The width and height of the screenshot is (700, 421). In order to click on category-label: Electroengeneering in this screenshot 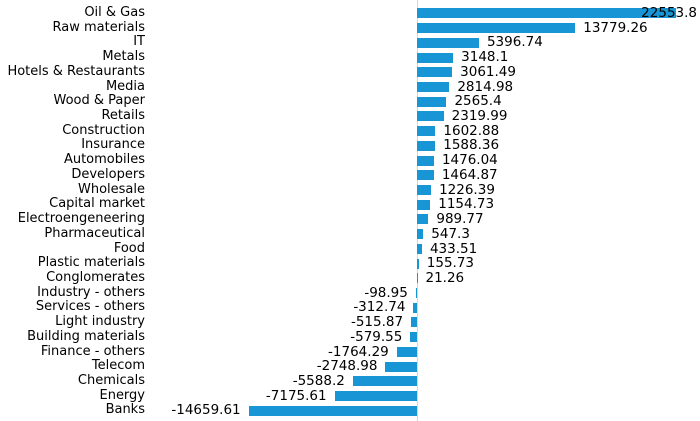, I will do `click(81, 219)`.